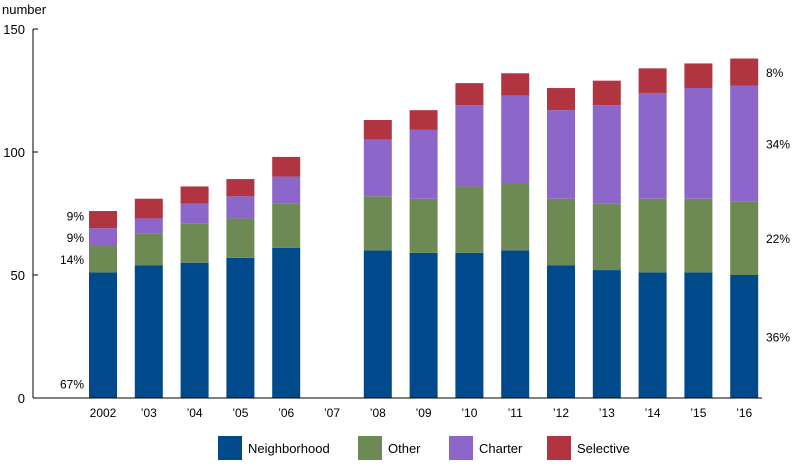  I want to click on y-tick-label: 0, so click(21, 398).